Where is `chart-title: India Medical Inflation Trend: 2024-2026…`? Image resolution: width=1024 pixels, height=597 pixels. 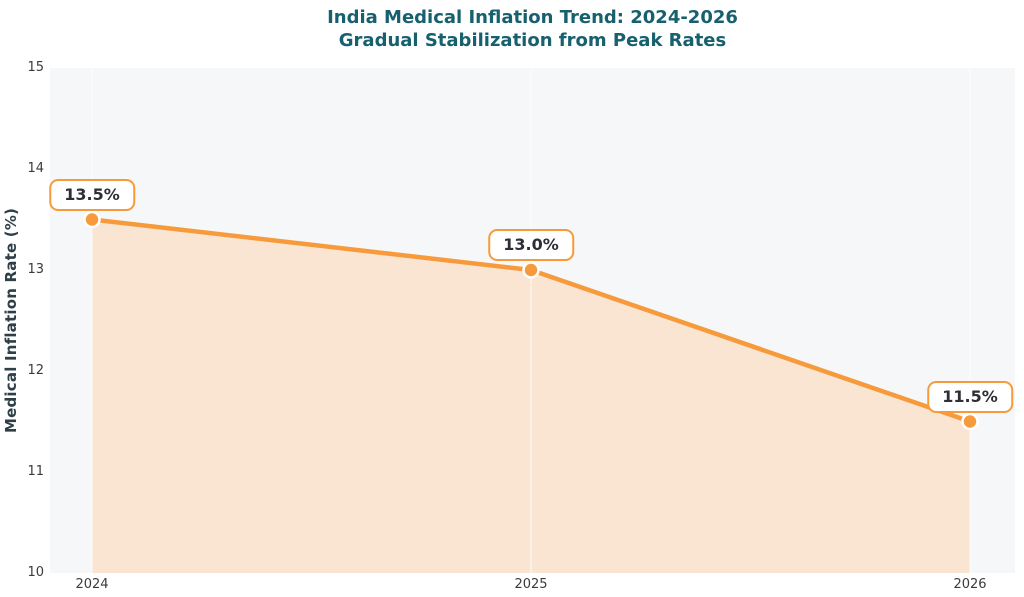 chart-title: India Medical Inflation Trend: 2024-2026… is located at coordinates (532, 29).